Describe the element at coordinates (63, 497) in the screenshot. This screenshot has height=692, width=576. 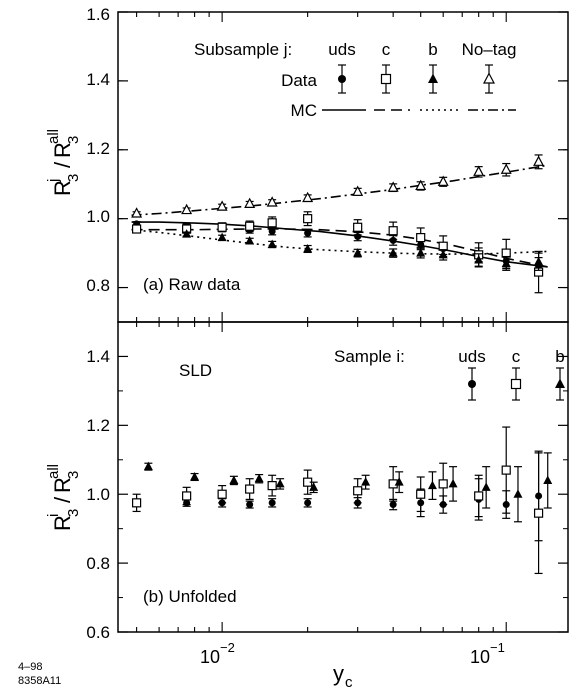
I see `panel-b-ylabel: R i 3 / R all 3` at that location.